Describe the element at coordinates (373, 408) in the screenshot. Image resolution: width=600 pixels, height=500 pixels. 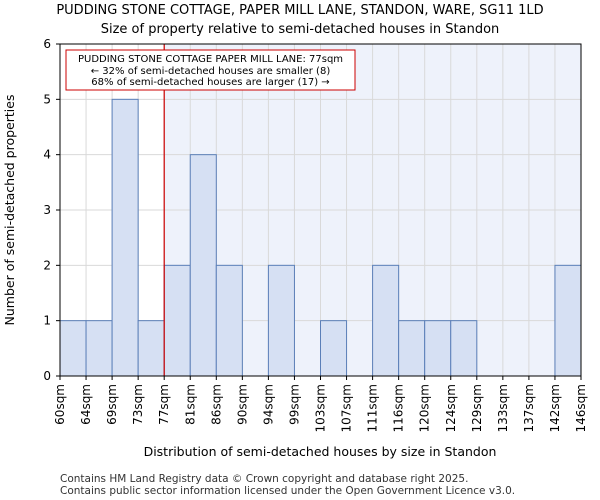
I see `x-tick-label: 111sqm` at that location.